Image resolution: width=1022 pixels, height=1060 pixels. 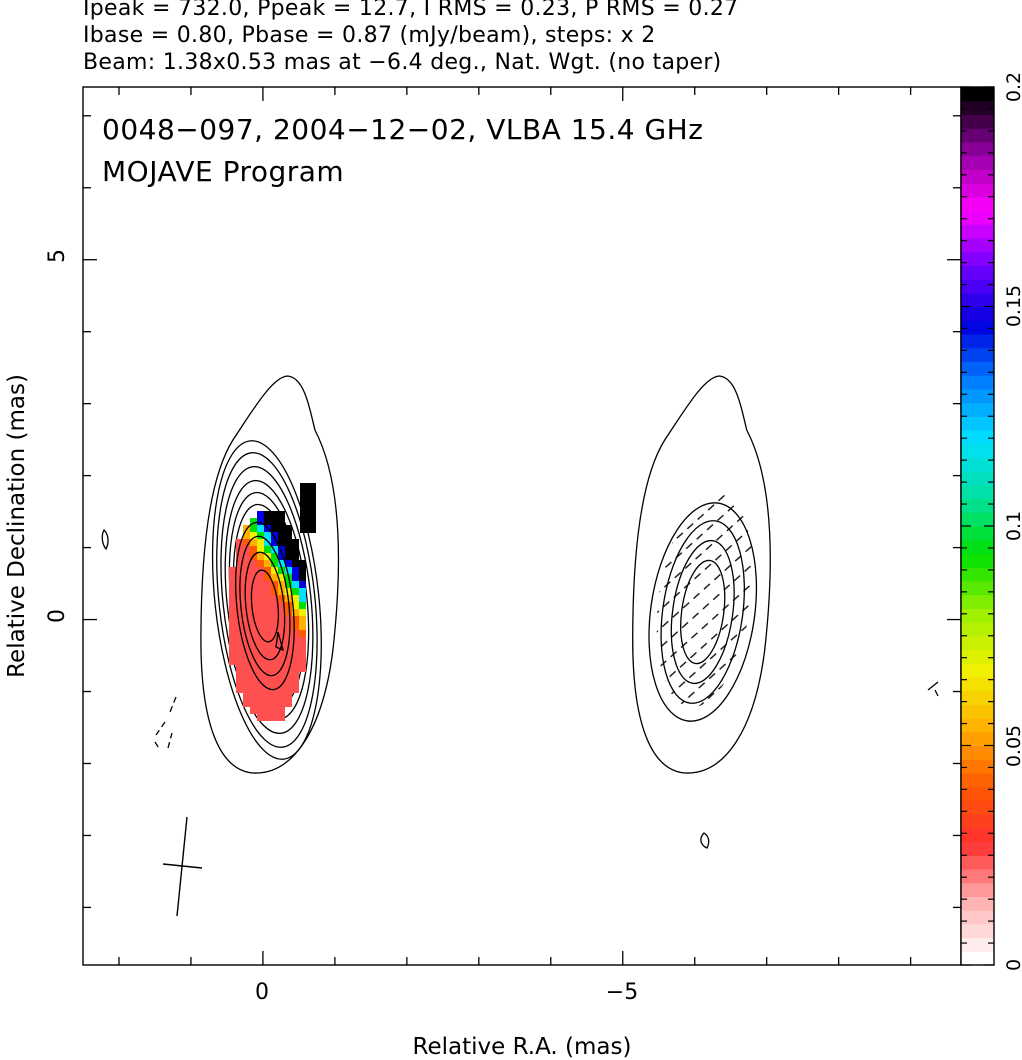 I want to click on y-axis-label: Relative Declination (mas), so click(x=17, y=526).